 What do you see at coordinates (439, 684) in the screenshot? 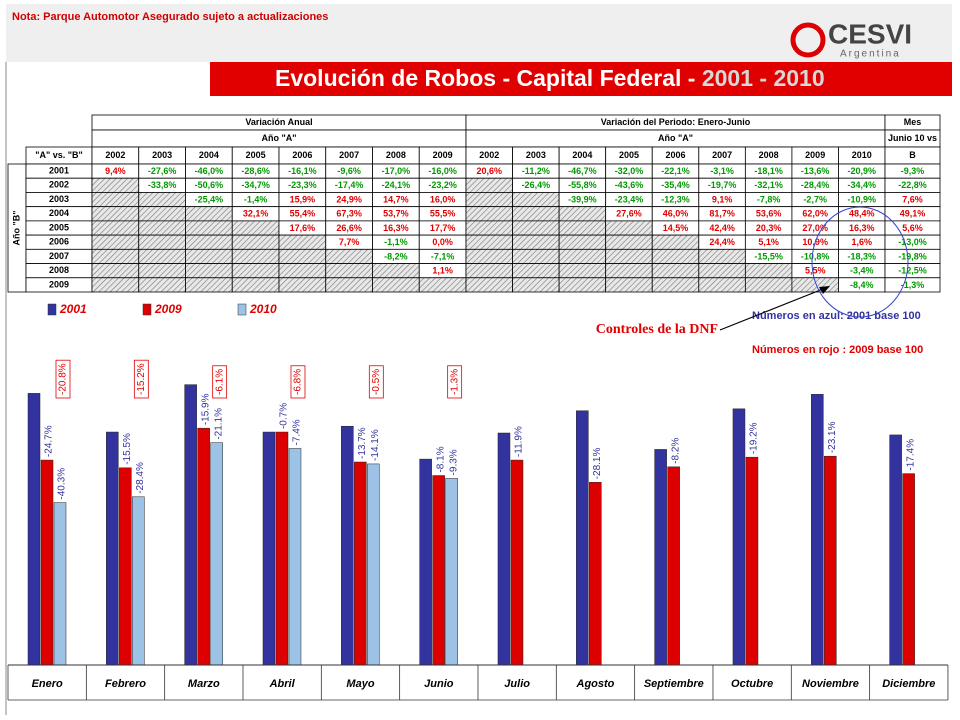
I see `x-tick-label: Junio` at bounding box center [439, 684].